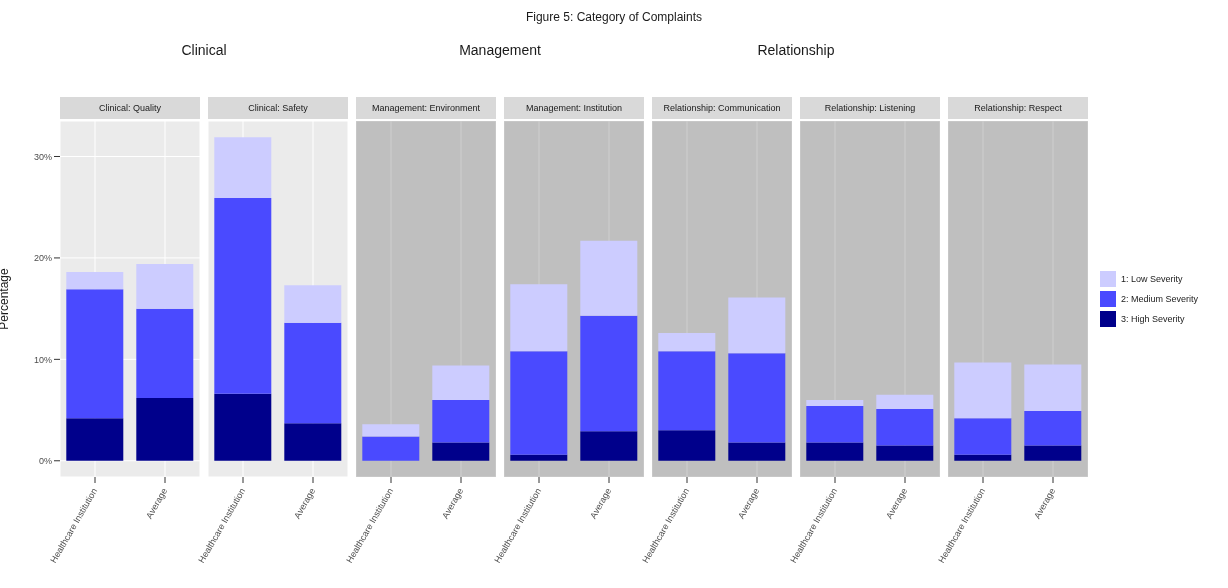  Describe the element at coordinates (614, 17) in the screenshot. I see `caption: Figure 5: Category of Complaints` at that location.